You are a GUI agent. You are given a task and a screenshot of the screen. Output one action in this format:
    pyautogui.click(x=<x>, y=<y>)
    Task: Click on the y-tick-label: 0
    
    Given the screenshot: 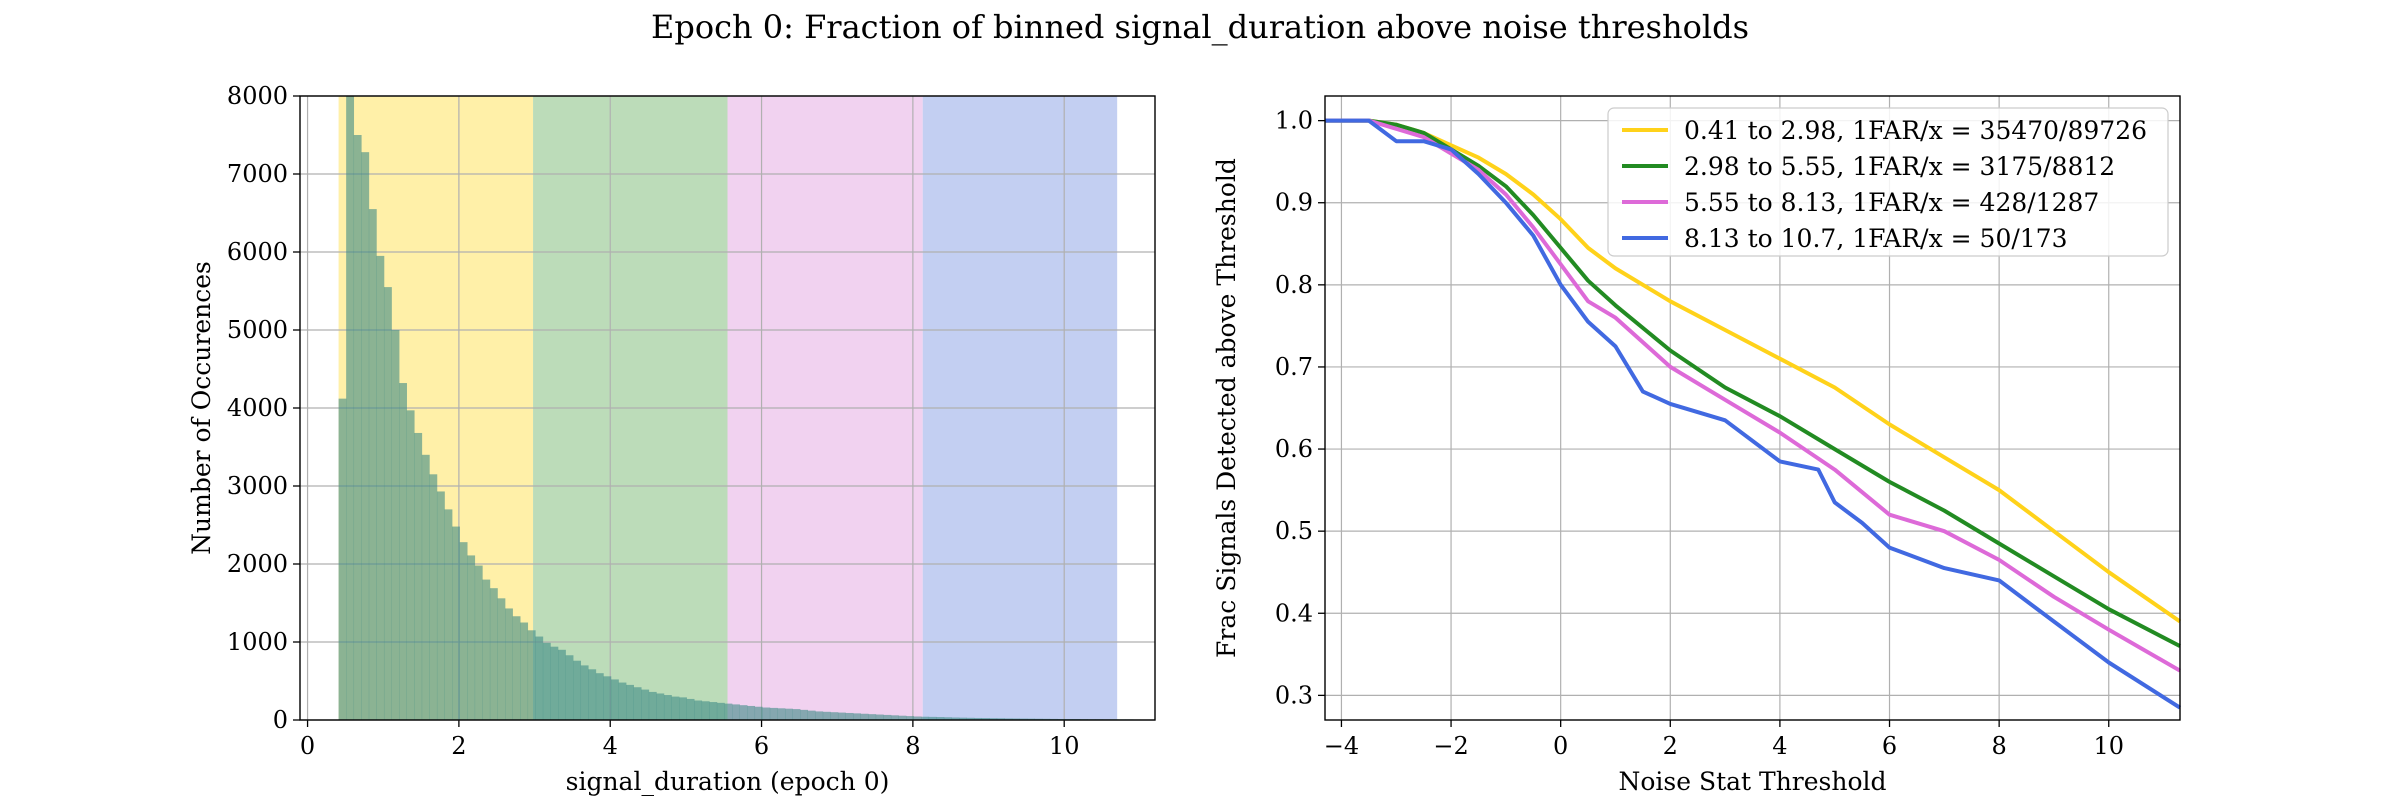 What is the action you would take?
    pyautogui.click(x=280, y=720)
    